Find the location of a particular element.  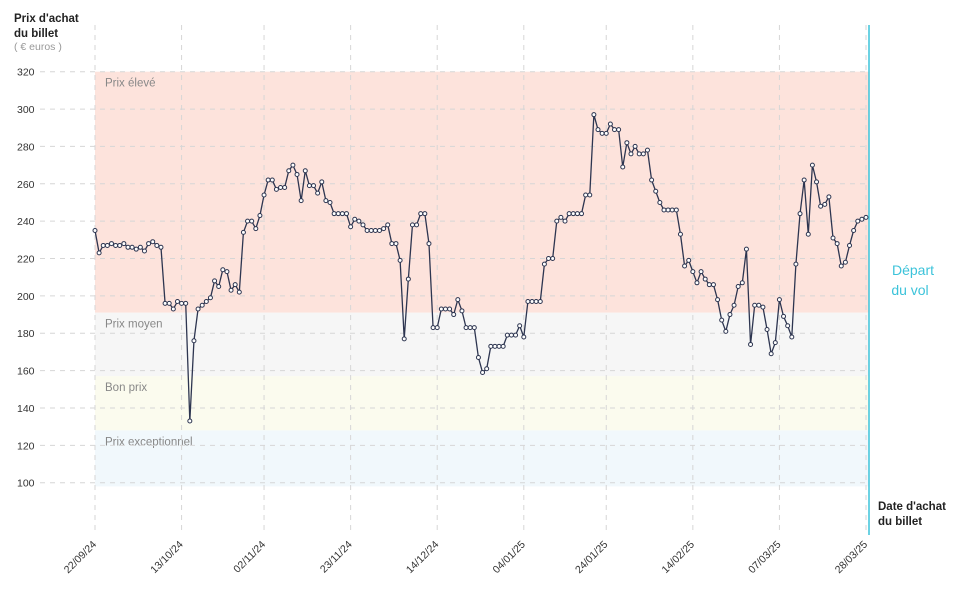

y-tick-label: 140 is located at coordinates (26, 409).